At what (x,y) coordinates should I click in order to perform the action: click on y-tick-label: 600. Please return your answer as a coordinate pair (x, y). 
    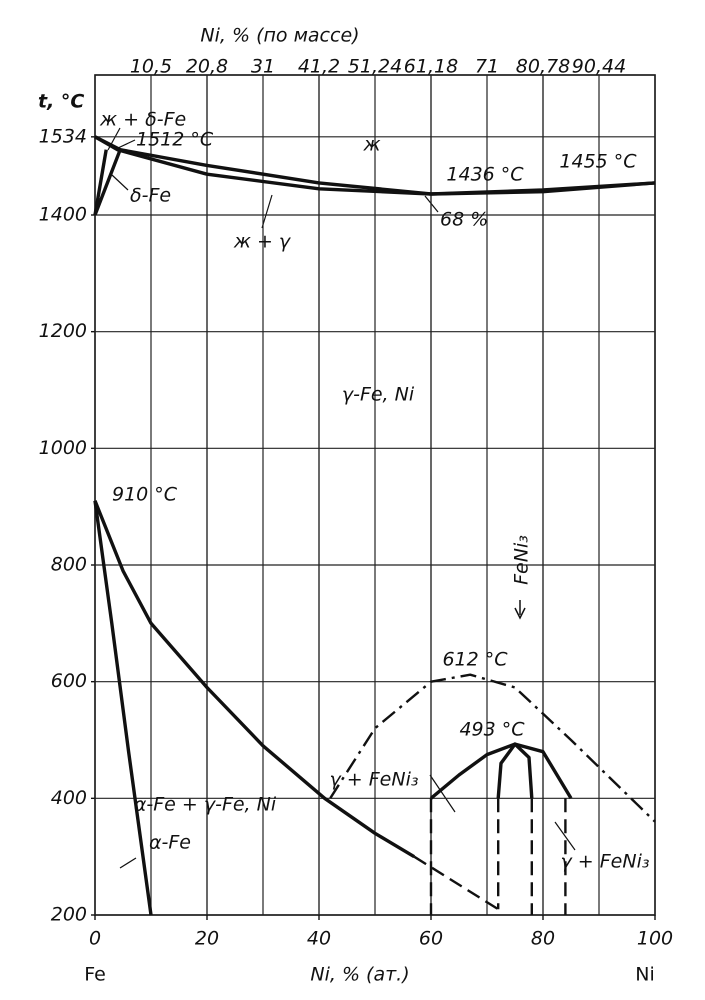
    Looking at the image, I should click on (69, 681).